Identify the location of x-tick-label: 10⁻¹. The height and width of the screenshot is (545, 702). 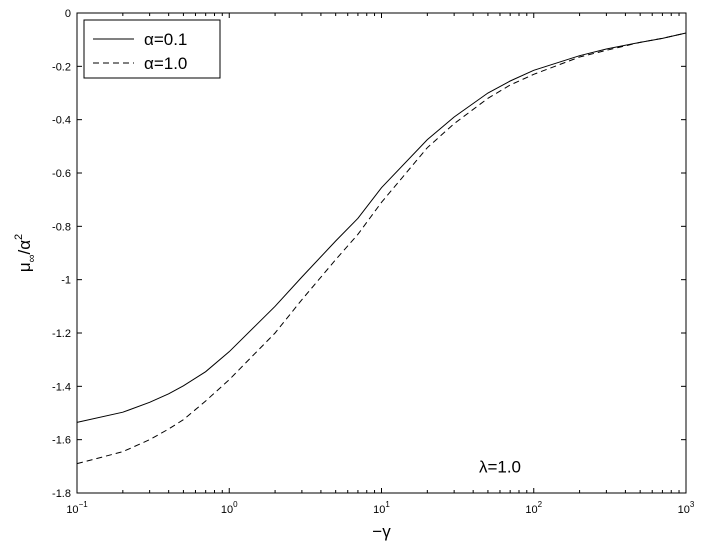
(77, 508).